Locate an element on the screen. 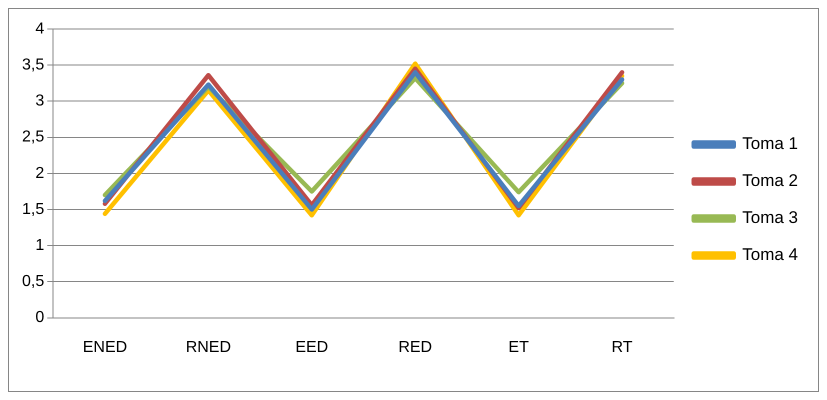 This screenshot has height=400, width=827. legend-label: Toma 3 is located at coordinates (770, 218).